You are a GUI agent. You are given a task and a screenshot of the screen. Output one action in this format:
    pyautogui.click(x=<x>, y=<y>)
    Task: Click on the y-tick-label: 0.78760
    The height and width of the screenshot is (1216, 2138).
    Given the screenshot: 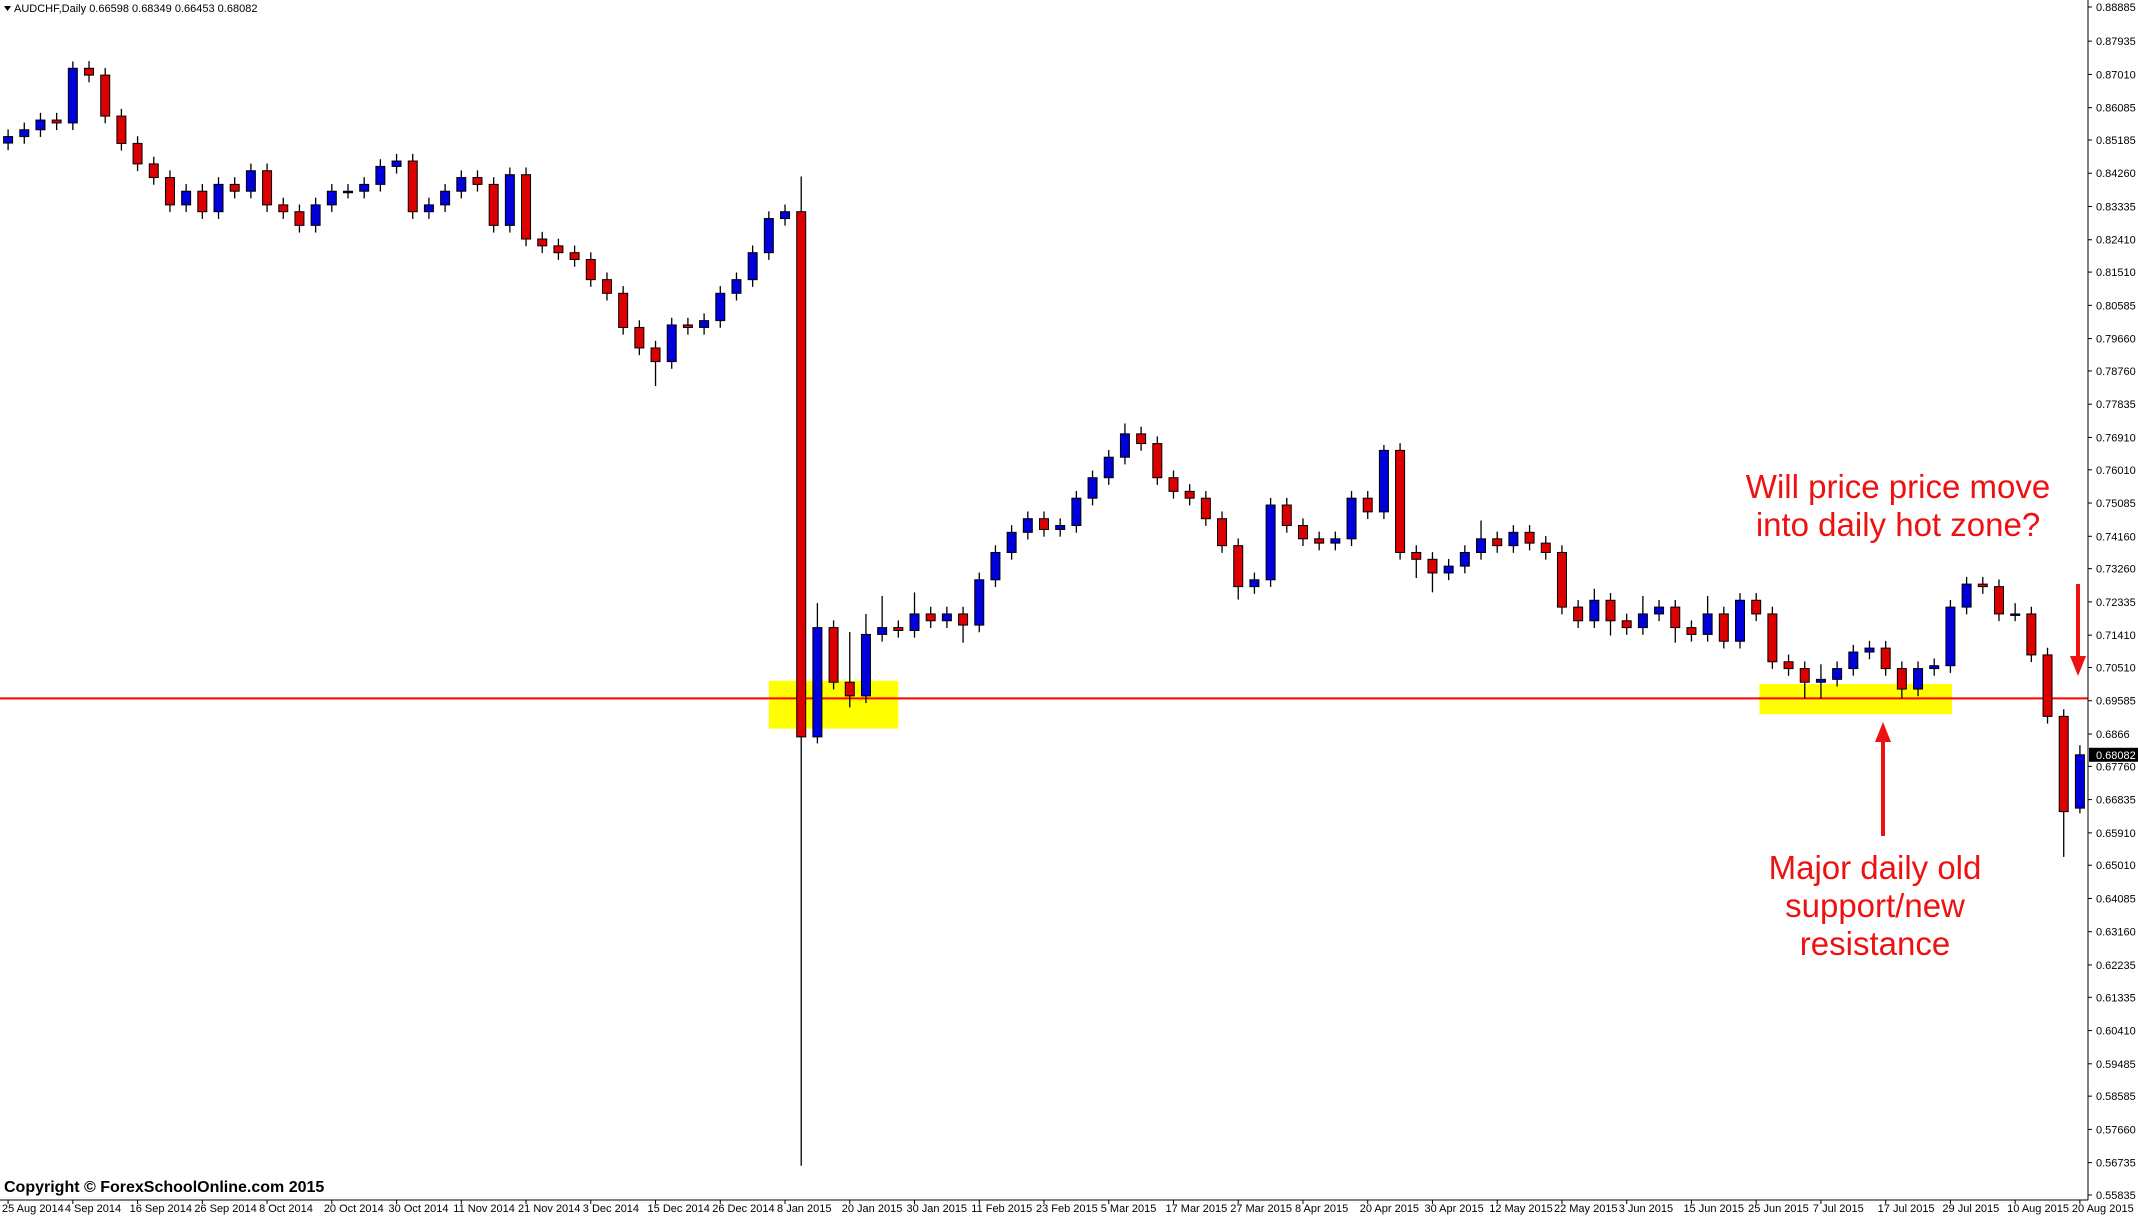 What is the action you would take?
    pyautogui.click(x=2116, y=372)
    